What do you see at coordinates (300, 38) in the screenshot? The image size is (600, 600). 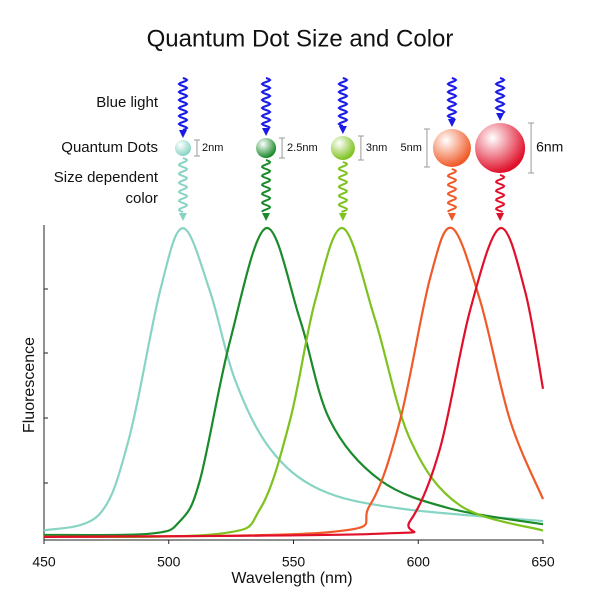 I see `chart-title: Quantum Dot Size and Color` at bounding box center [300, 38].